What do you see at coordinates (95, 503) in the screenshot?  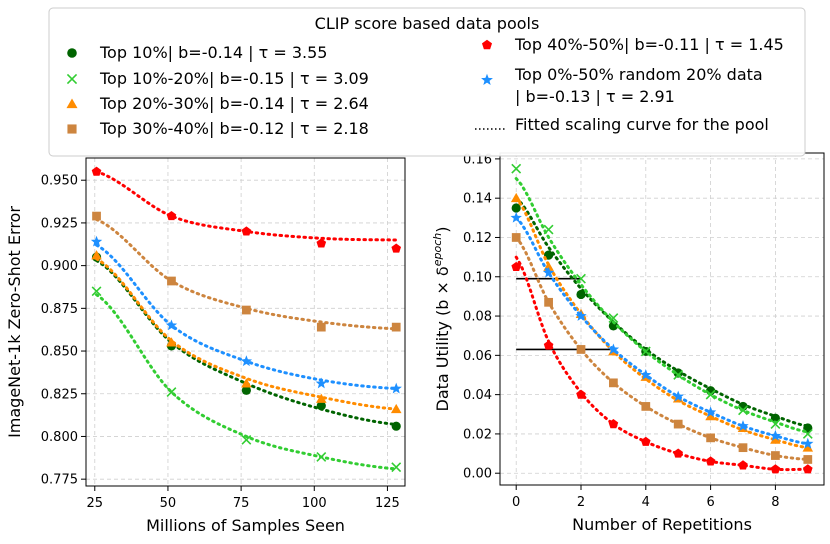 I see `left-xtick-label: 25` at bounding box center [95, 503].